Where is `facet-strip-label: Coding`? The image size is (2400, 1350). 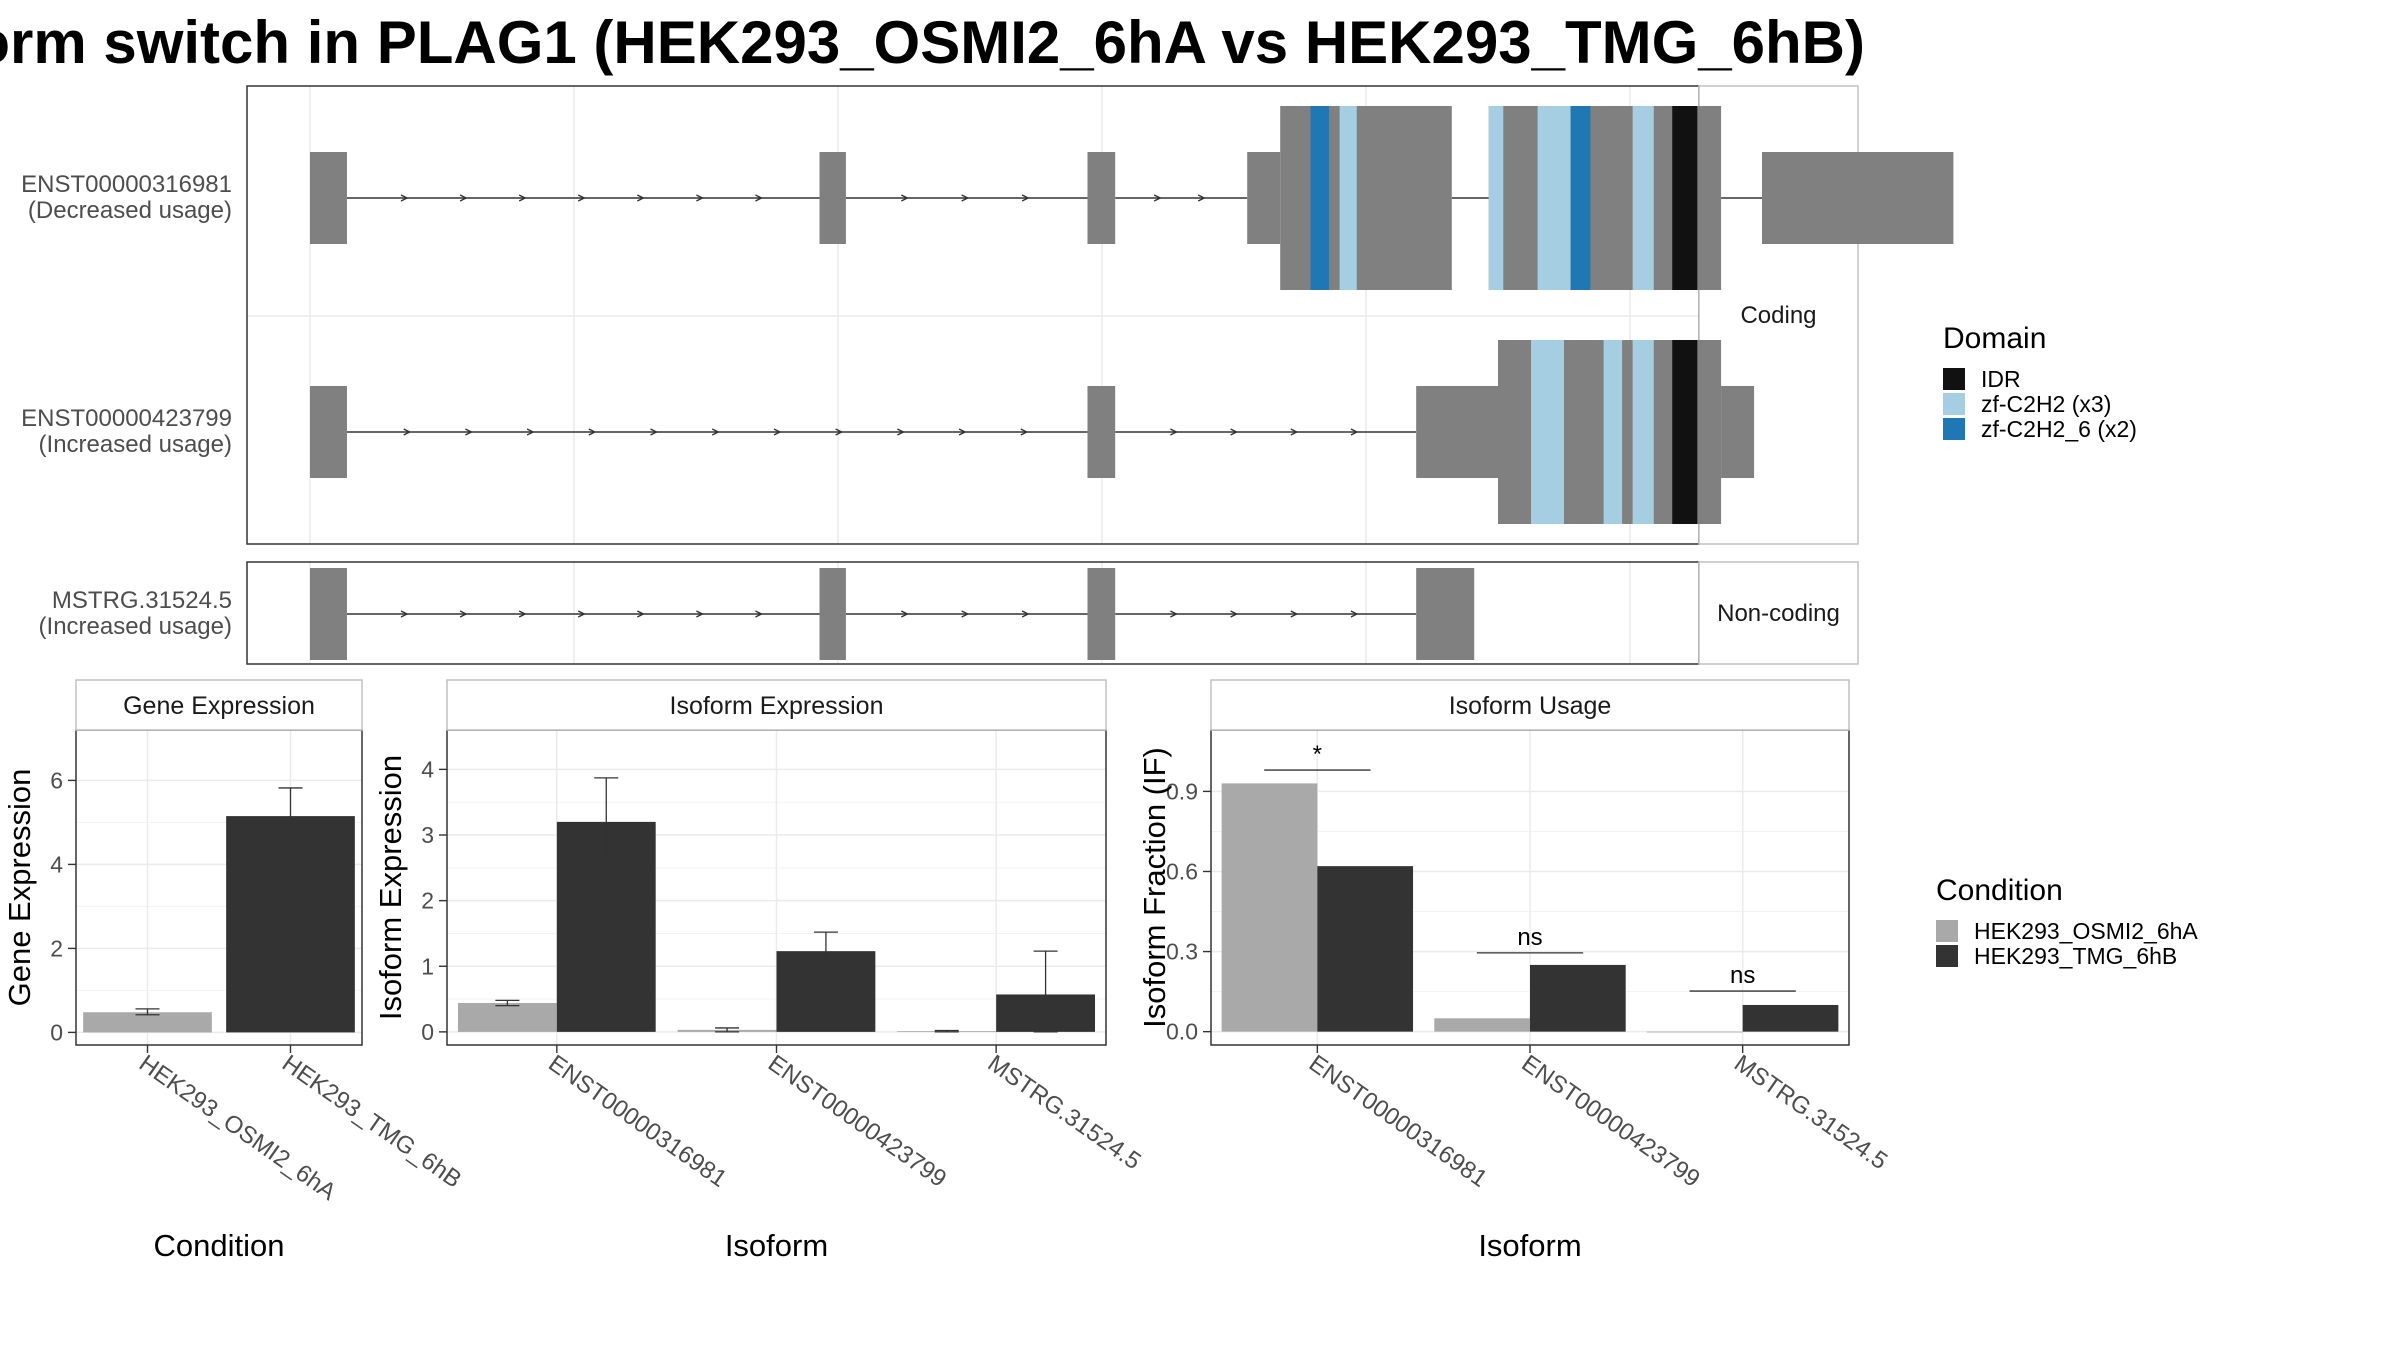 facet-strip-label: Coding is located at coordinates (1778, 315).